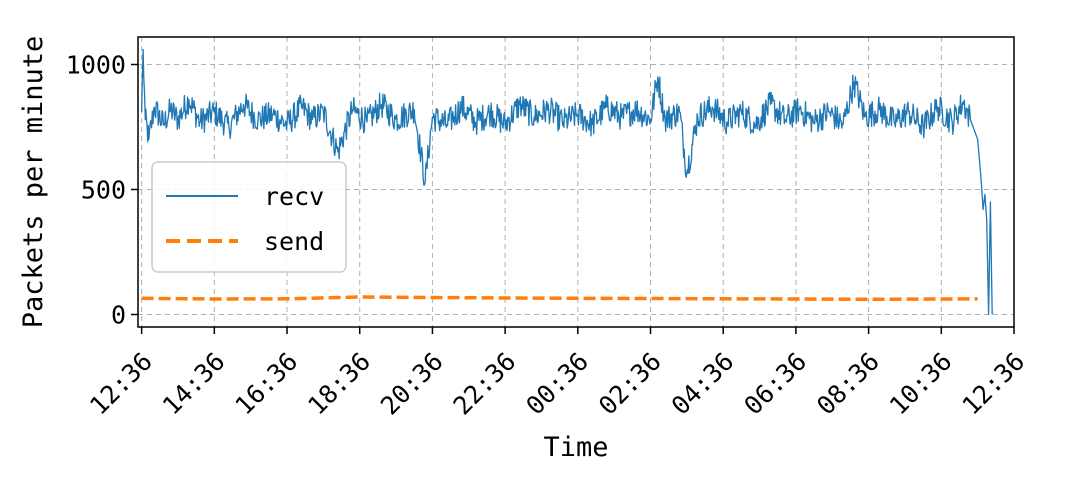 The height and width of the screenshot is (482, 1080). Describe the element at coordinates (412, 384) in the screenshot. I see `x-tick-label: 20:36` at that location.